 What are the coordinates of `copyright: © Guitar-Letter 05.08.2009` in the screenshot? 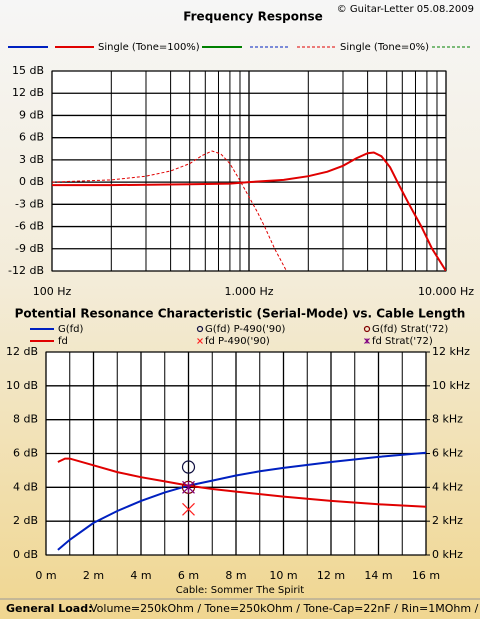 It's located at (405, 9).